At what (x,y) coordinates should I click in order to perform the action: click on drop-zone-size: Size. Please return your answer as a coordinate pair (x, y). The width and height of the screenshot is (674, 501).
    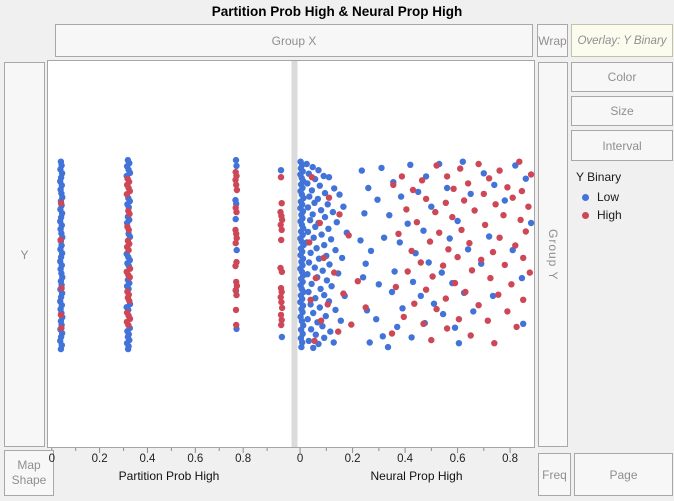
    Looking at the image, I should click on (622, 111).